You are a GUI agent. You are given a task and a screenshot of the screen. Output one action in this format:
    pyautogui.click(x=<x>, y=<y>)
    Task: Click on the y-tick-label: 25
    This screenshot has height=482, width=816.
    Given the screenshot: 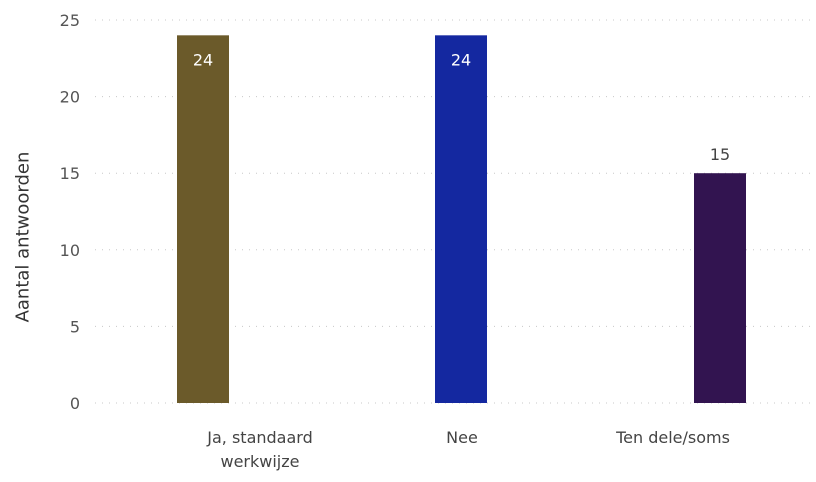 What is the action you would take?
    pyautogui.click(x=70, y=20)
    